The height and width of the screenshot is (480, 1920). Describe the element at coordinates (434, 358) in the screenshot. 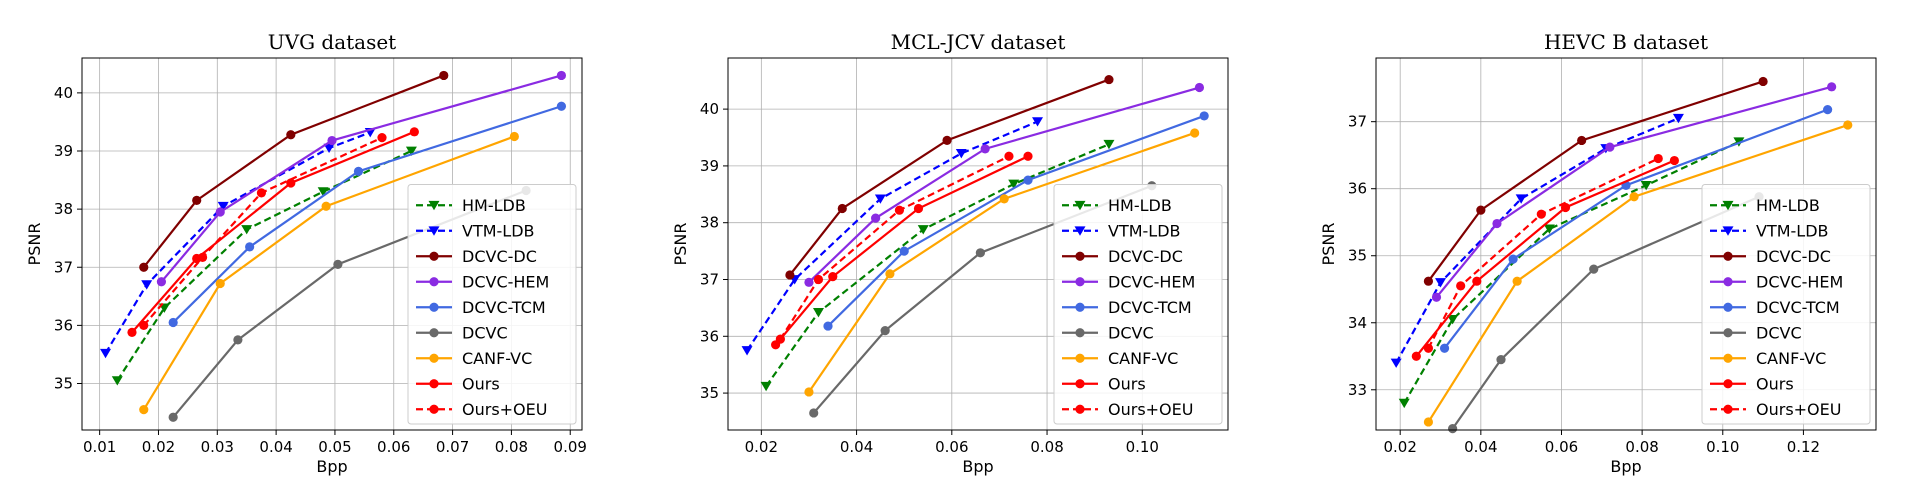

I see `legend-marker-canf-vc` at that location.